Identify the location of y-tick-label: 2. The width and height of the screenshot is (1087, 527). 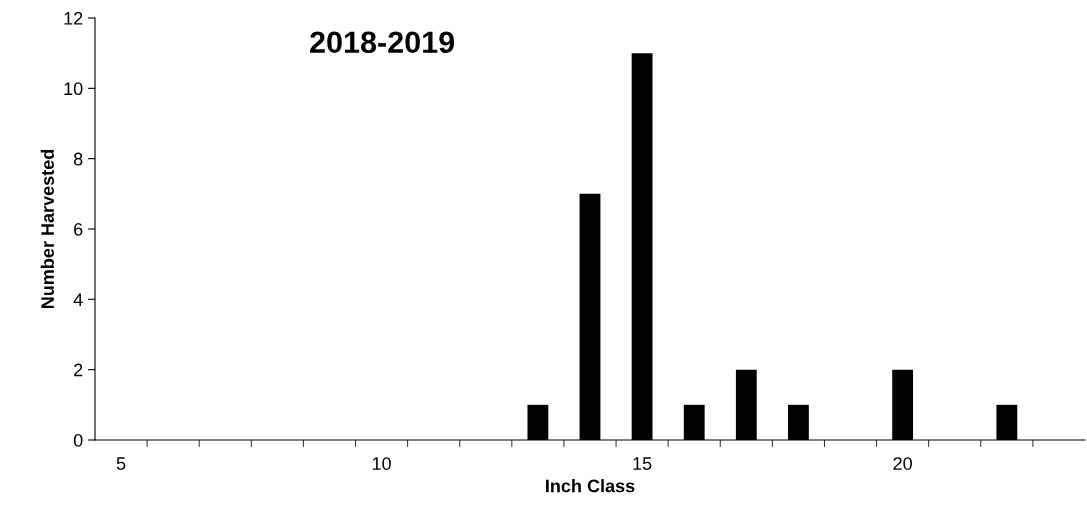
(78, 370).